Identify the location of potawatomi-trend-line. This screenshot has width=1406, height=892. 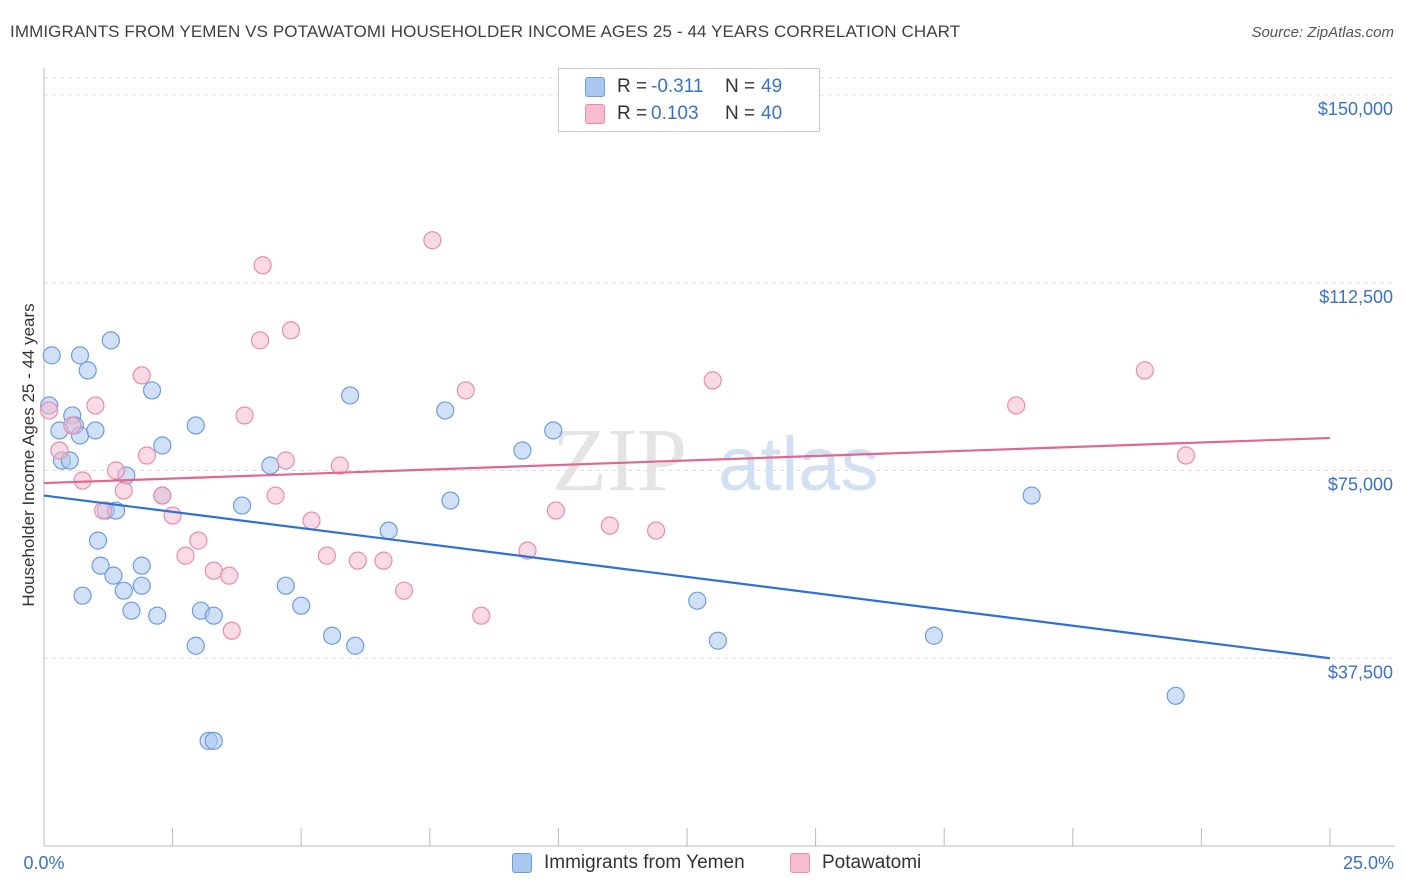
(687, 460).